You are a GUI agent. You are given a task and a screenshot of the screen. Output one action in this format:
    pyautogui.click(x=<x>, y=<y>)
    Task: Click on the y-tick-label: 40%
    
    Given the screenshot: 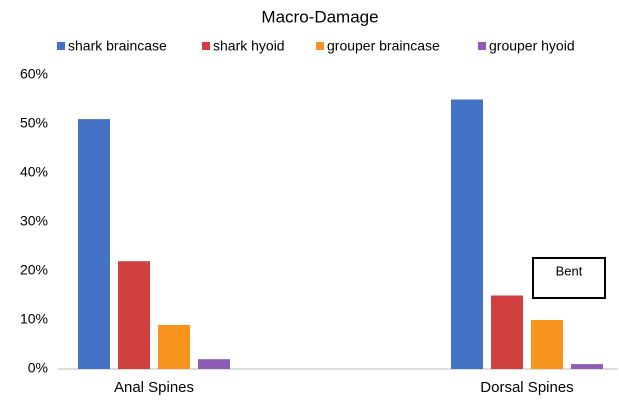 What is the action you would take?
    pyautogui.click(x=34, y=172)
    